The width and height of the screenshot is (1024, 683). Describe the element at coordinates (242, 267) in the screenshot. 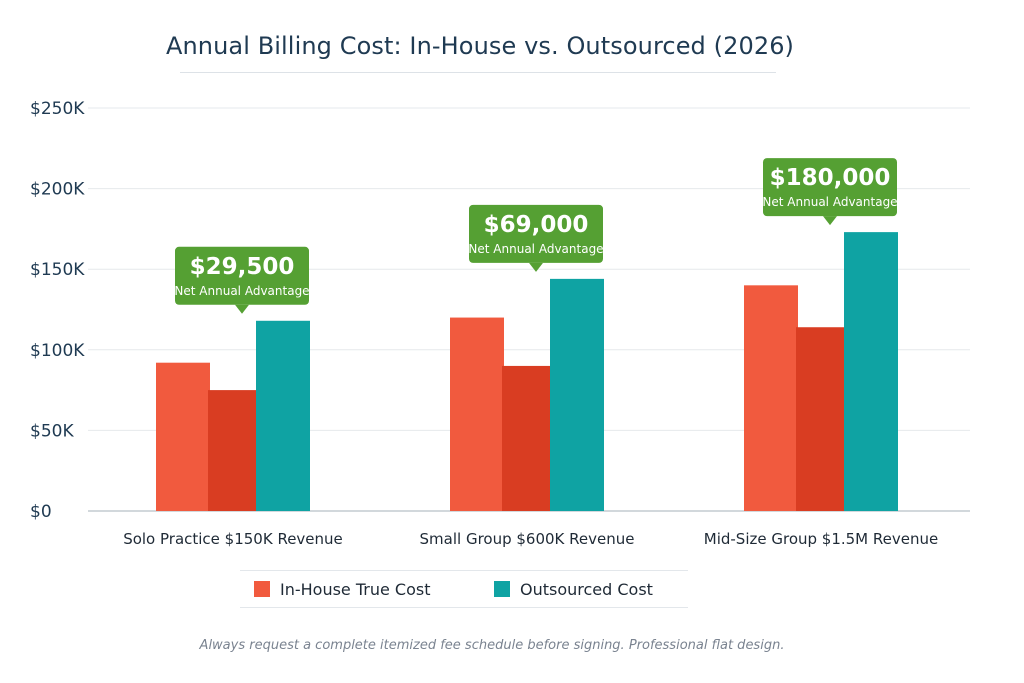

I see `callout-value: $29,500` at that location.